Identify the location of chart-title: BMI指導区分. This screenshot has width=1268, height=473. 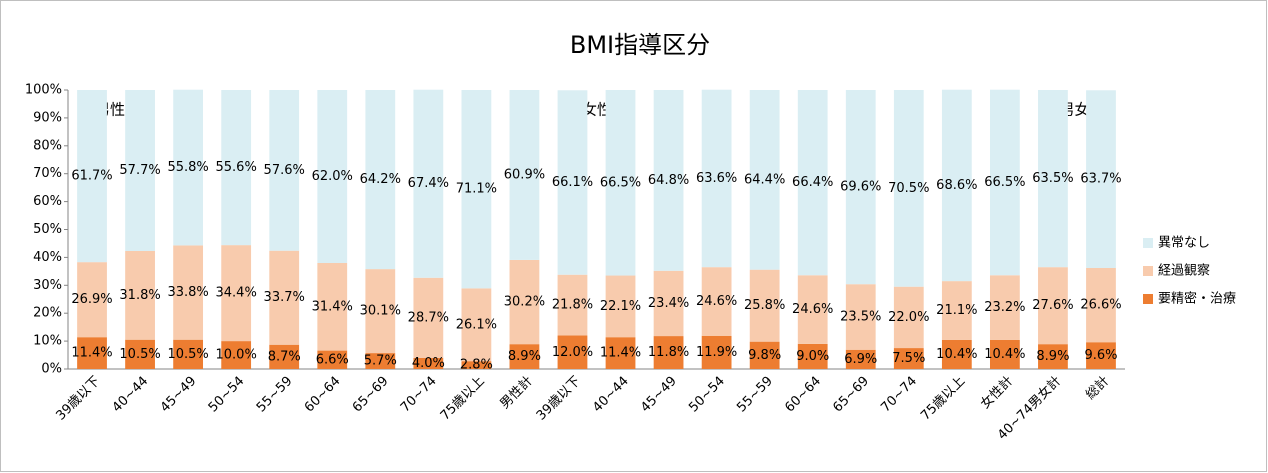
(640, 45).